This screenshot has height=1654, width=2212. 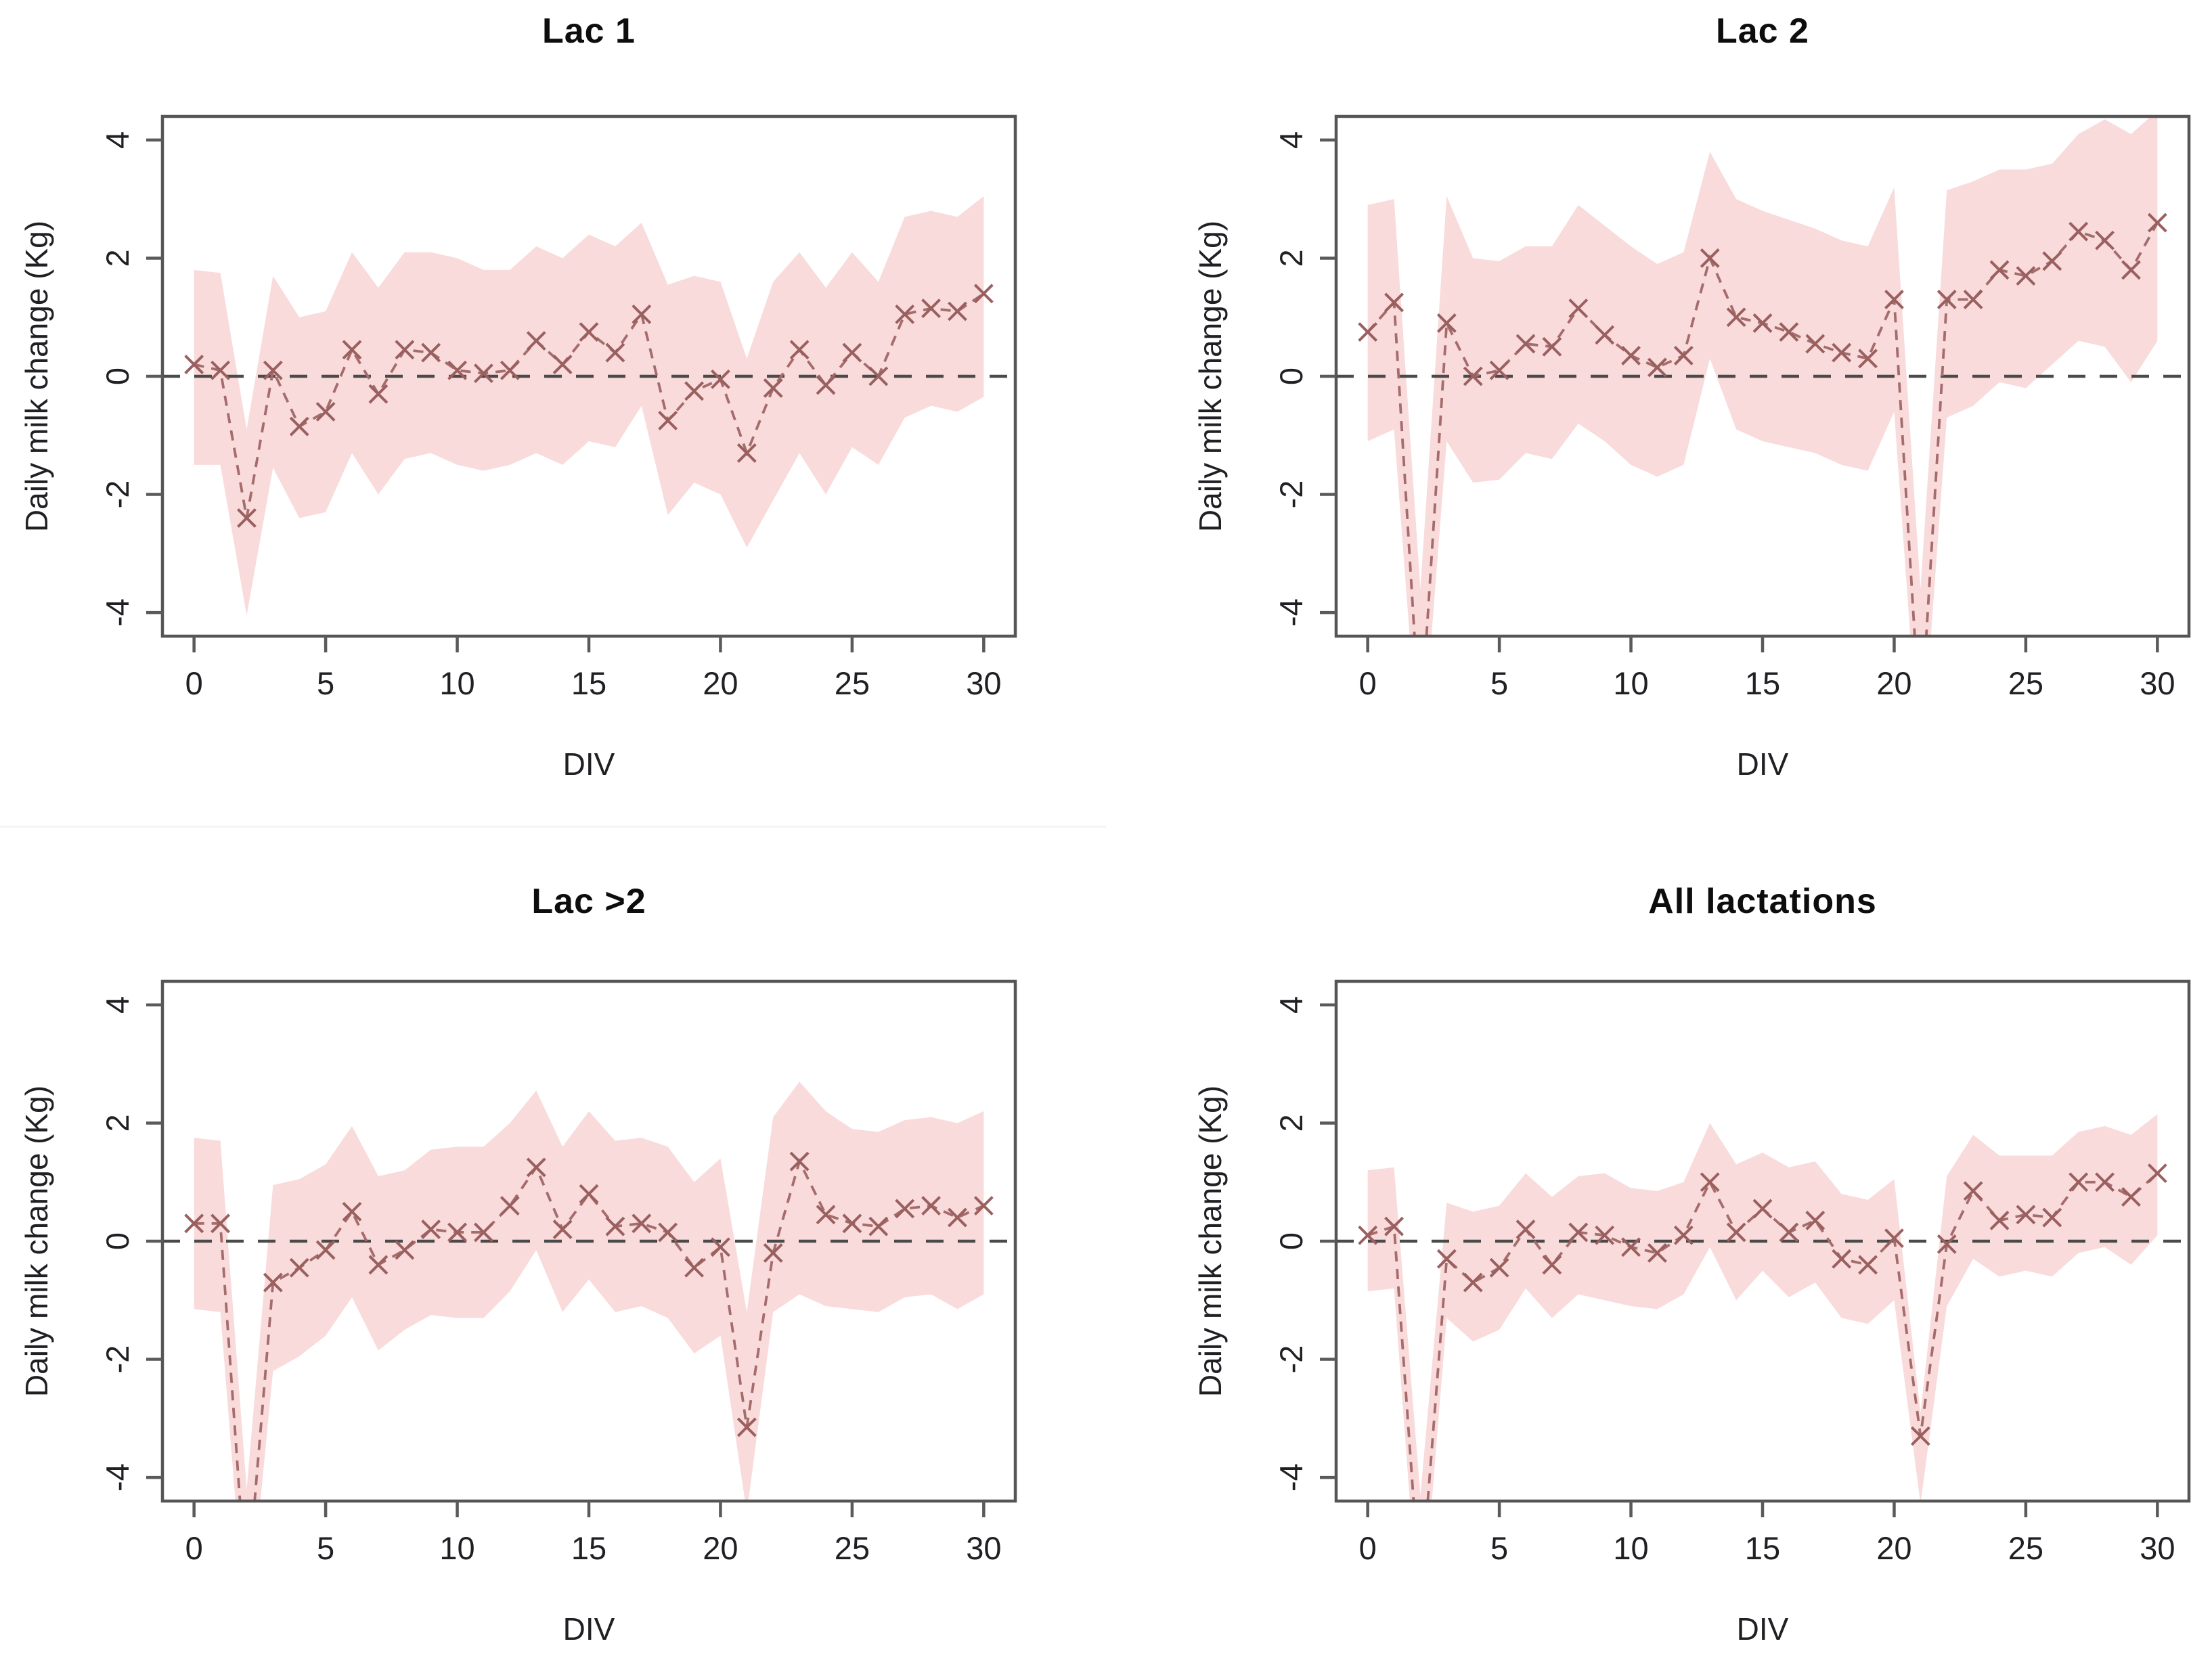 I want to click on panel-title-lac-gt2: Lac >2, so click(x=588, y=902).